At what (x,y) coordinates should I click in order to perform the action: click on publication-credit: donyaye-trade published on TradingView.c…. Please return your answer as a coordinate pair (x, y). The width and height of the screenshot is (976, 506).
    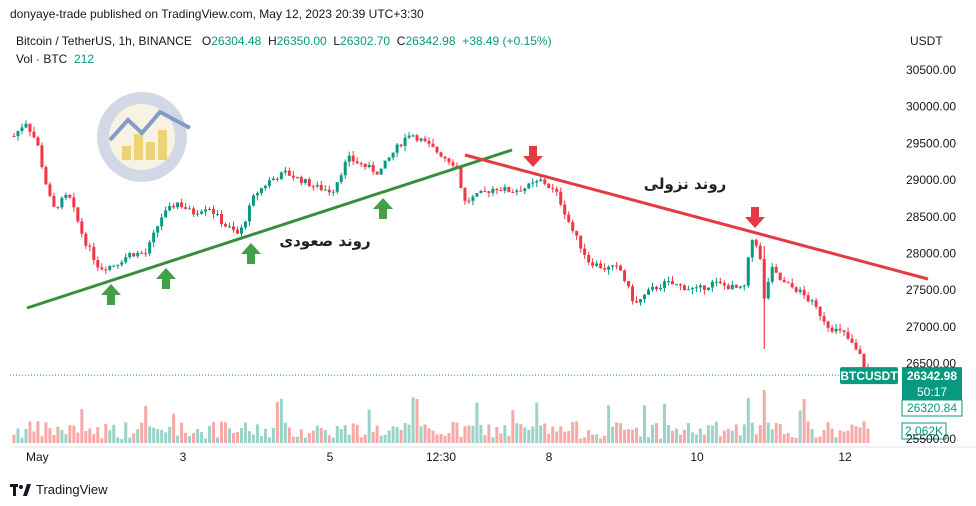
    Looking at the image, I should click on (217, 14).